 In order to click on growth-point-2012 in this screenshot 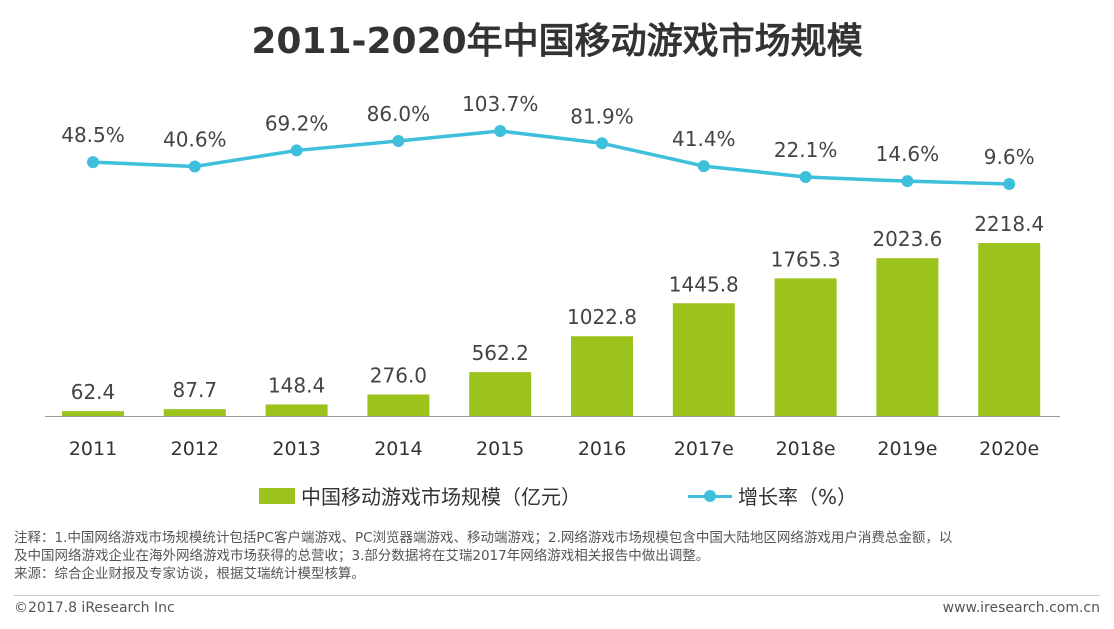, I will do `click(194, 166)`.